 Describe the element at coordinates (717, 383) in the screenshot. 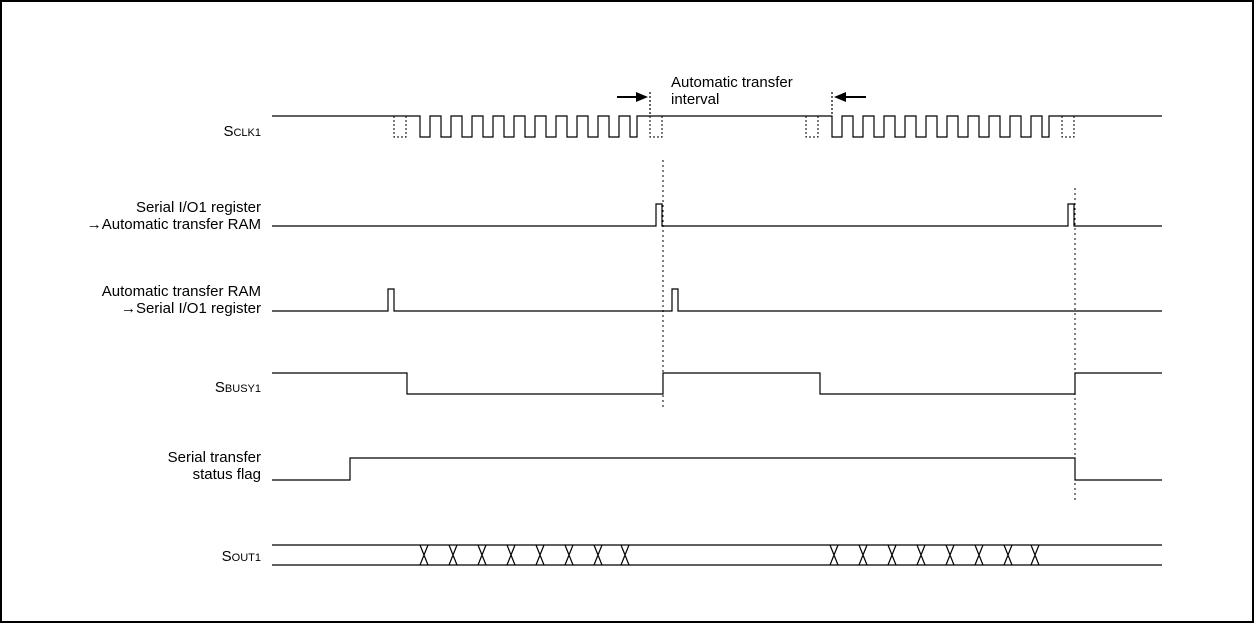

I see `sbusy1-waveform` at that location.